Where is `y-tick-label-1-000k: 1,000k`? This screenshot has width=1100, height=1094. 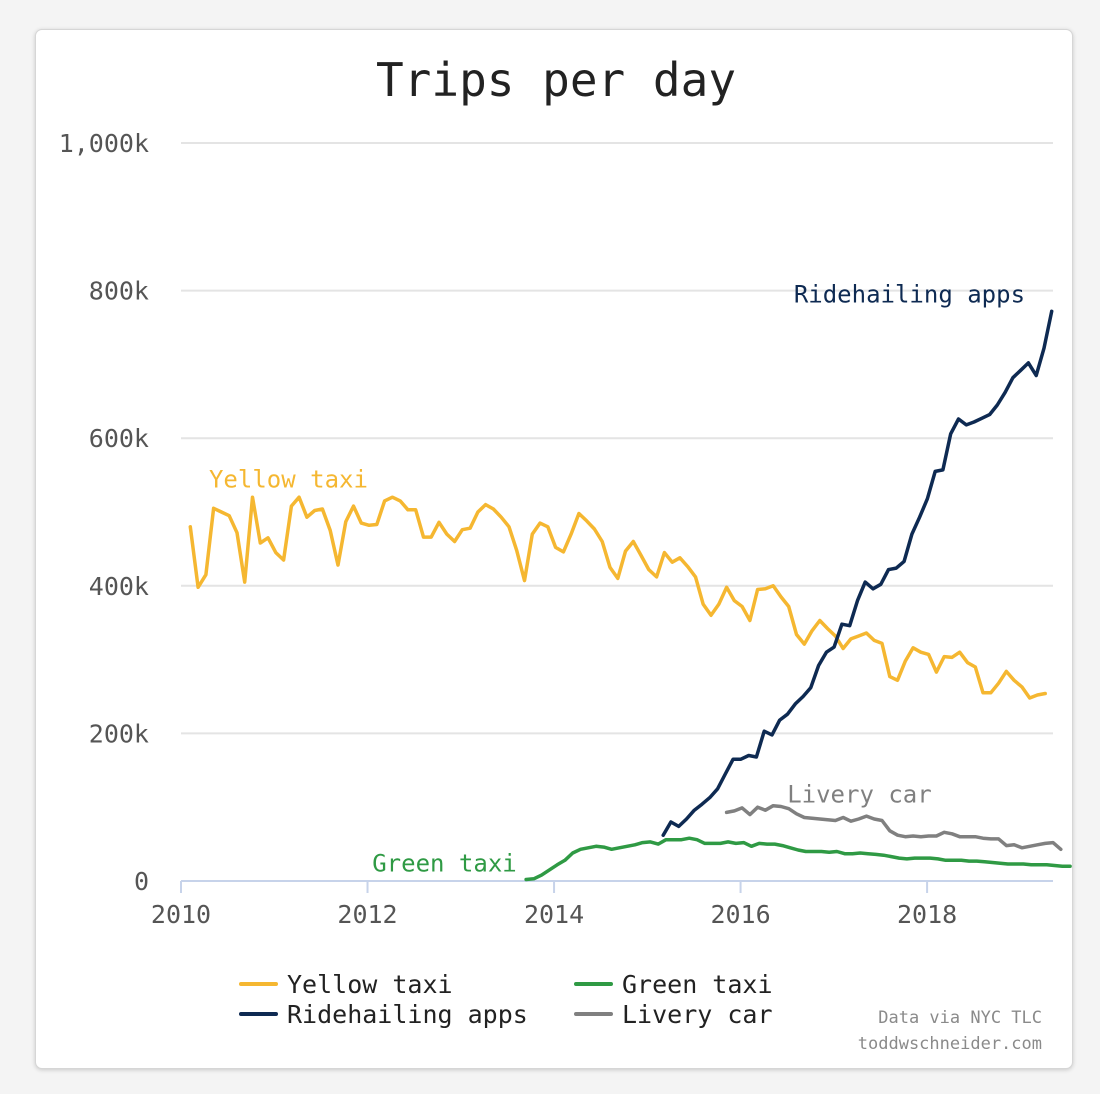
y-tick-label-1-000k: 1,000k is located at coordinates (104, 143).